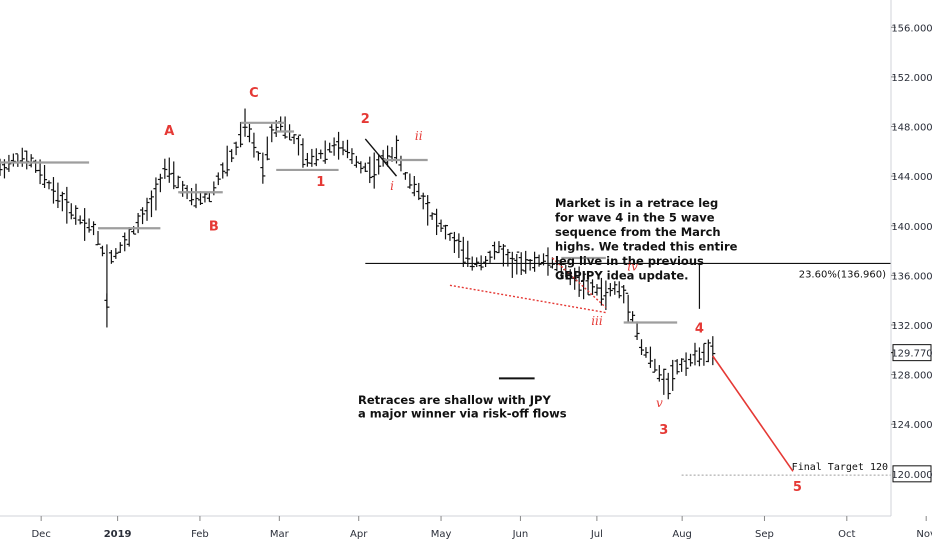  I want to click on wave-label-v: v, so click(659, 403).